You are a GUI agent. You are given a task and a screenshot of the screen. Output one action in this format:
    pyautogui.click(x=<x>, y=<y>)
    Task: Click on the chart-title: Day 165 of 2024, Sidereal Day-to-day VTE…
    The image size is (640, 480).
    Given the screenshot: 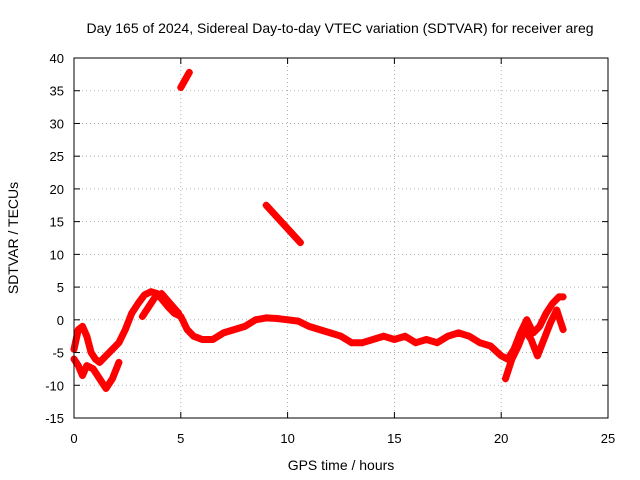 What is the action you would take?
    pyautogui.click(x=339, y=28)
    